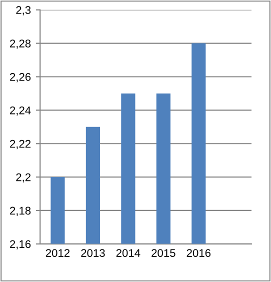 This screenshot has height=282, width=271. I want to click on x-tick-label: 2015, so click(164, 253).